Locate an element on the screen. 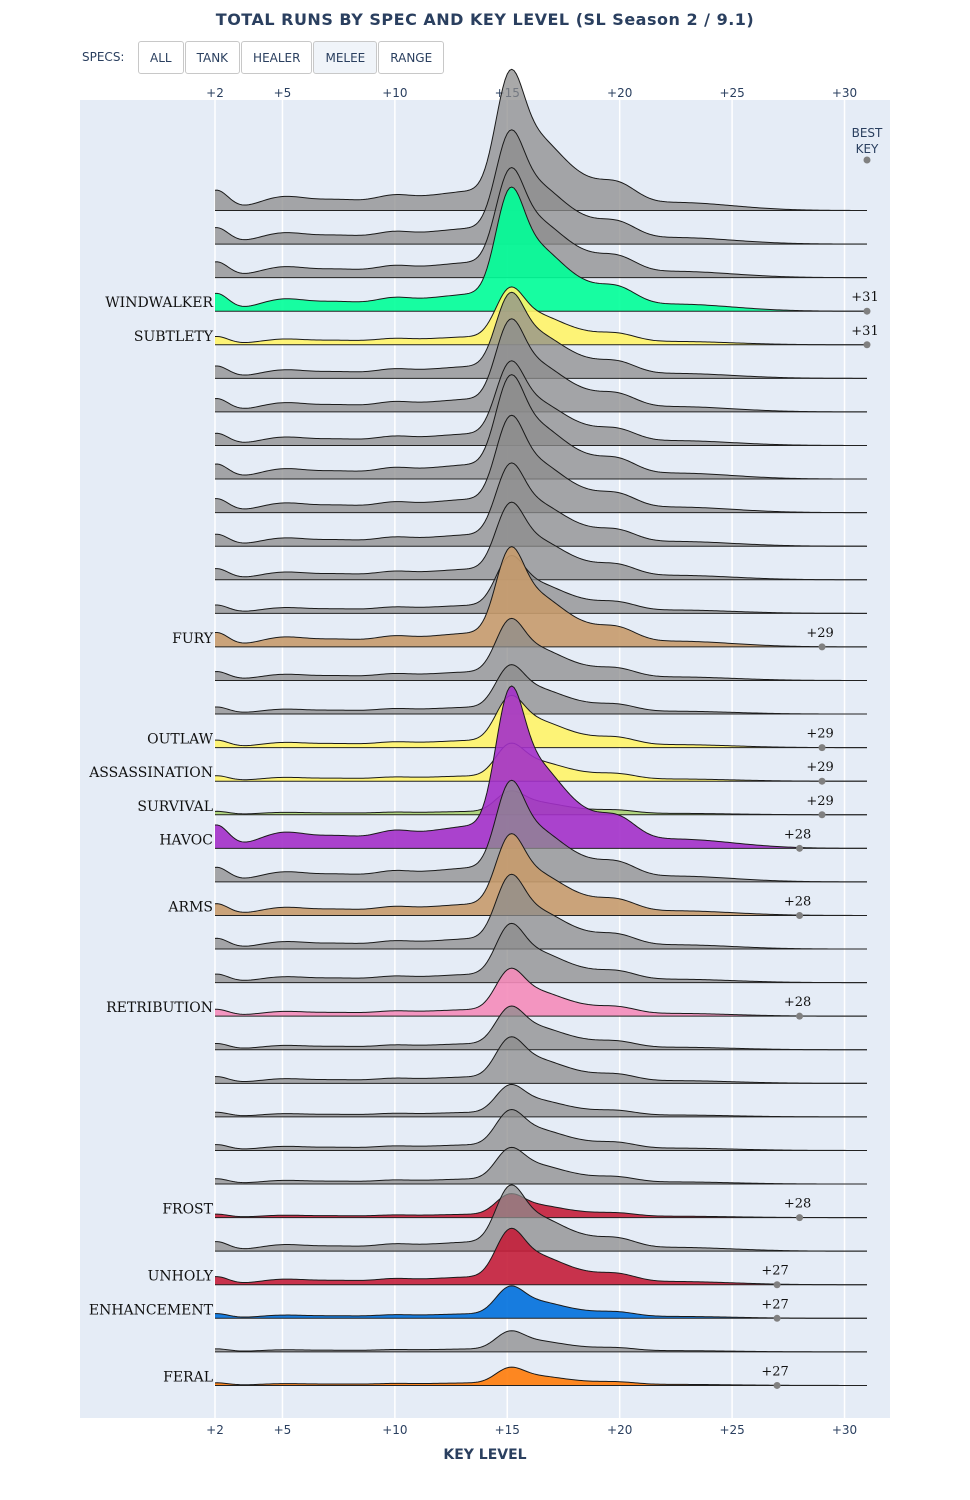 This screenshot has height=1500, width=970. ridge-label: HAVOC is located at coordinates (186, 840).